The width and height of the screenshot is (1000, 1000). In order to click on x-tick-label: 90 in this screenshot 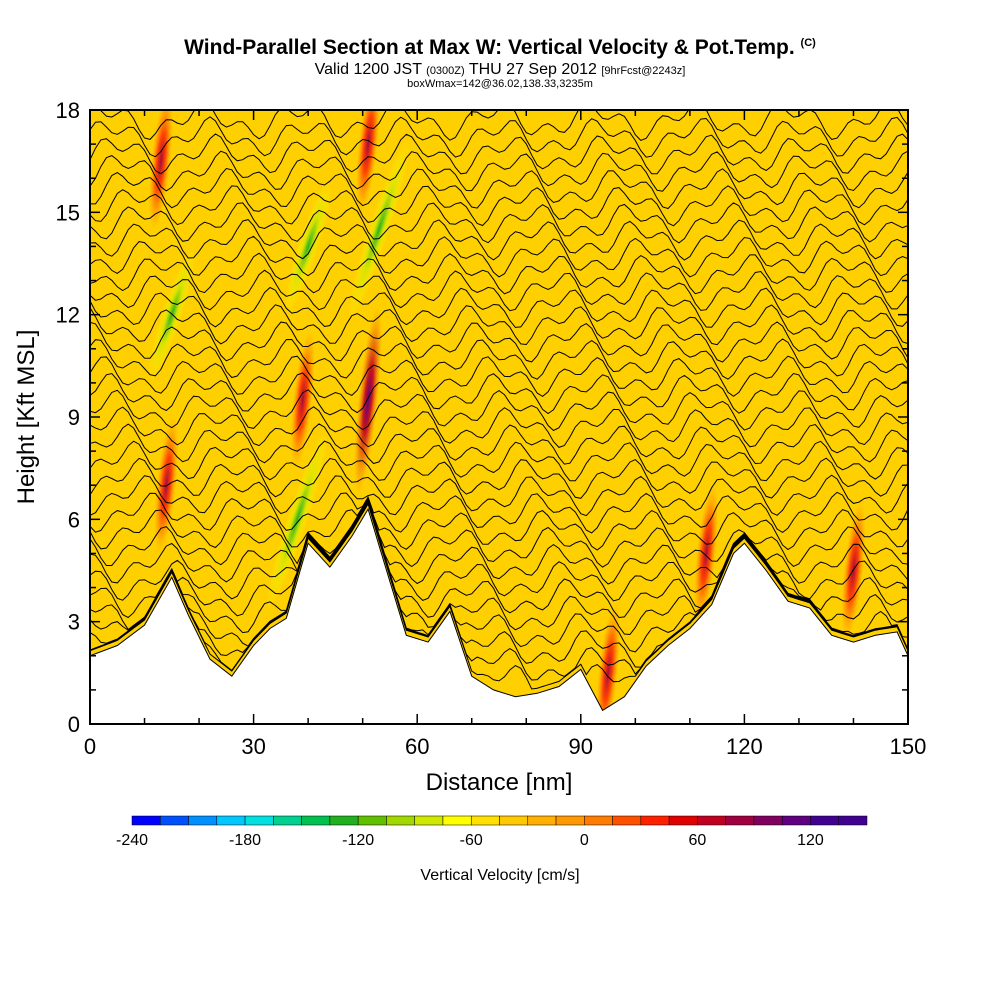, I will do `click(581, 746)`.